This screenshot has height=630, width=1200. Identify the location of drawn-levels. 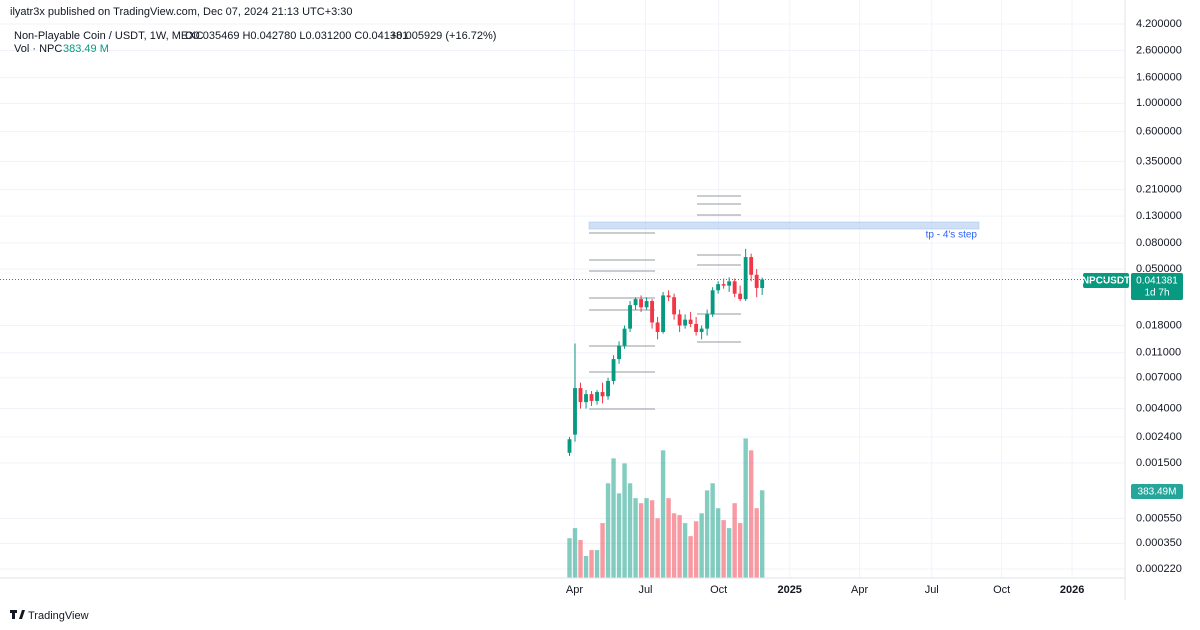
(665, 302).